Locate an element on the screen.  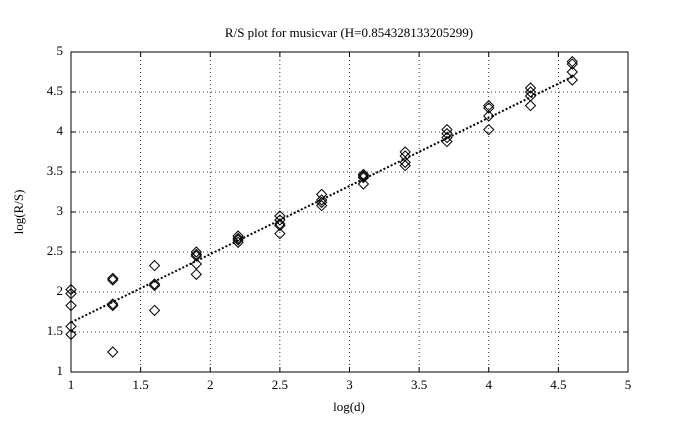
x-tick-label: 4.5 is located at coordinates (558, 384).